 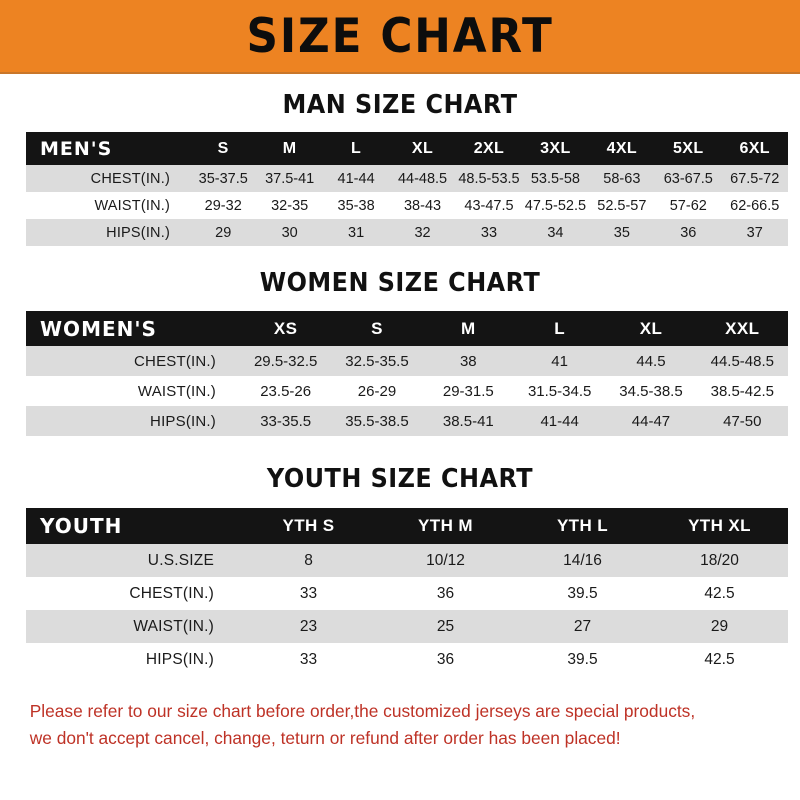 I want to click on women-column-header: XL, so click(x=651, y=328).